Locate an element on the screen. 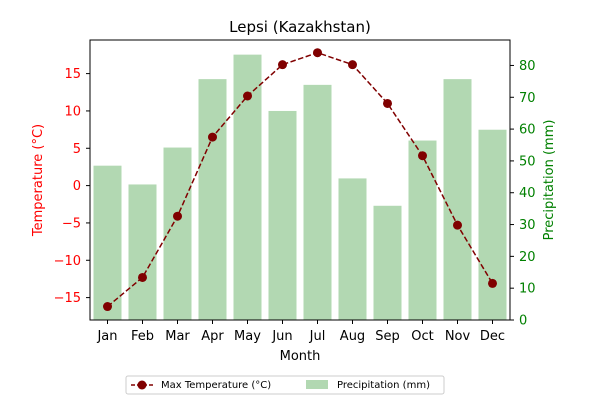 The height and width of the screenshot is (400, 600). precipitation-bar-jul is located at coordinates (317, 202).